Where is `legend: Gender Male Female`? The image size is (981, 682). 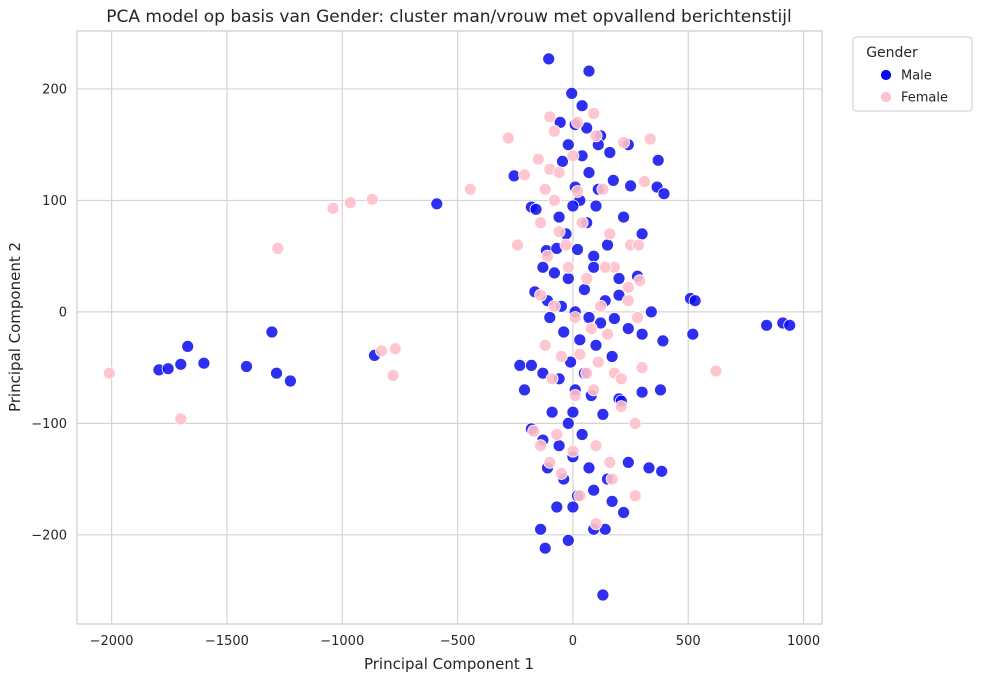
legend: Gender Male Female is located at coordinates (912, 74).